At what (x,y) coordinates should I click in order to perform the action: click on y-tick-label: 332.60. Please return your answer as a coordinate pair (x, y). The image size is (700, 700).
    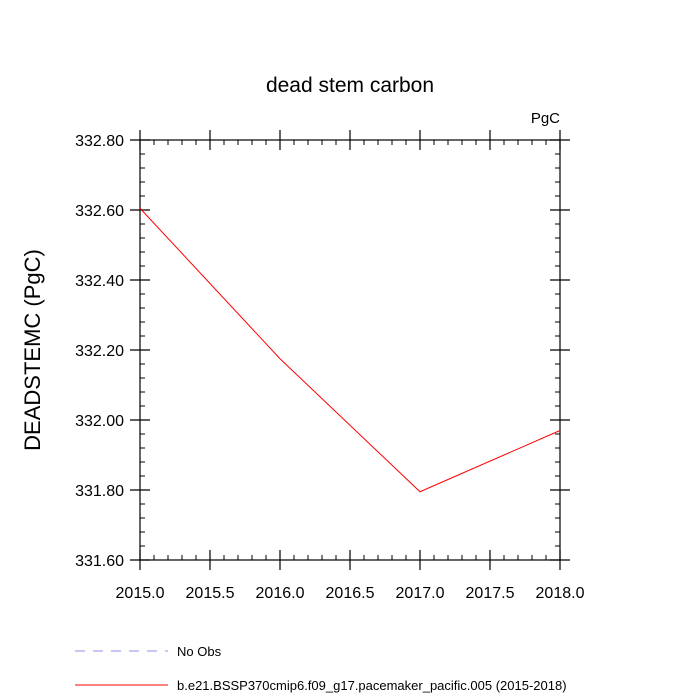
    Looking at the image, I should click on (99, 211).